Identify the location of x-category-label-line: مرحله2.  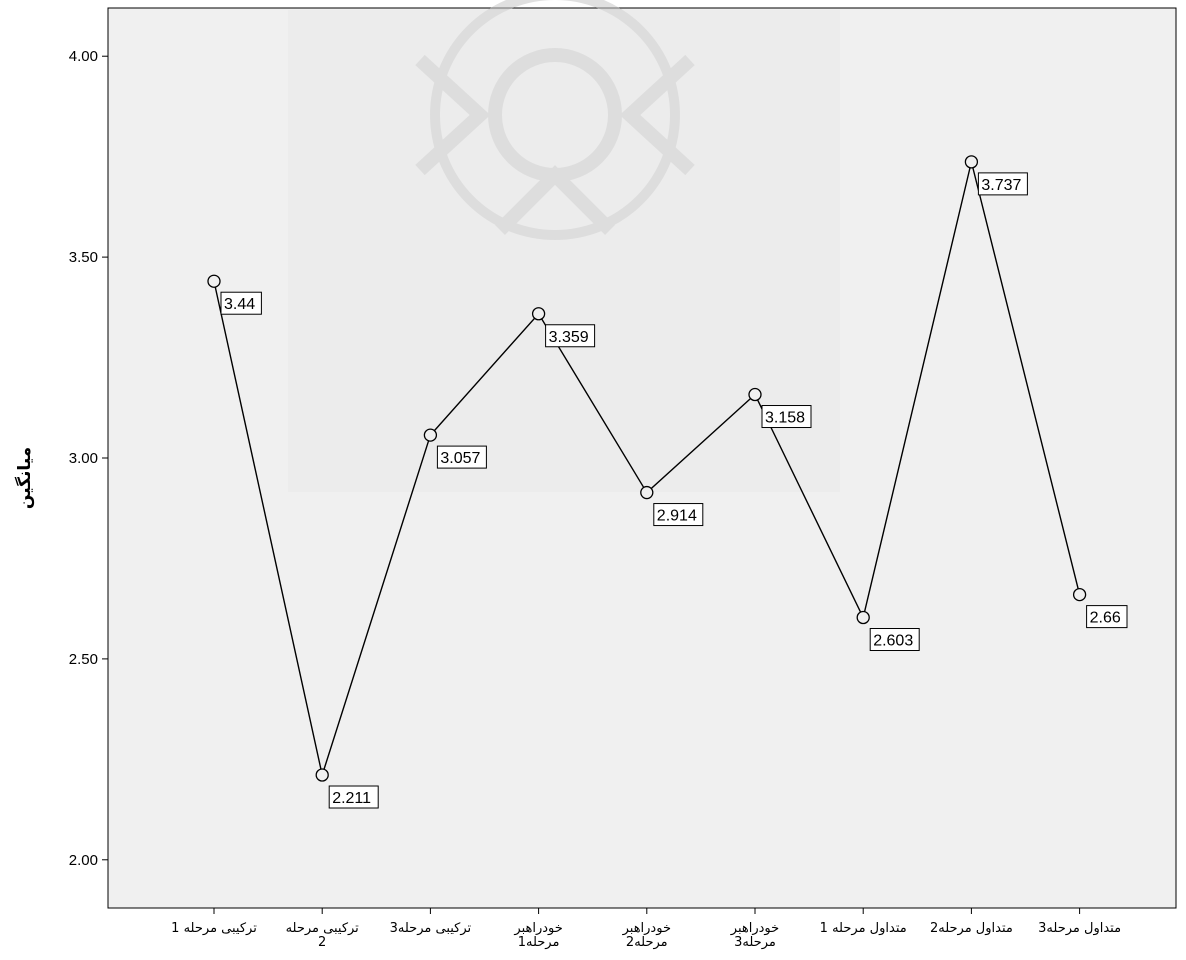
(647, 942).